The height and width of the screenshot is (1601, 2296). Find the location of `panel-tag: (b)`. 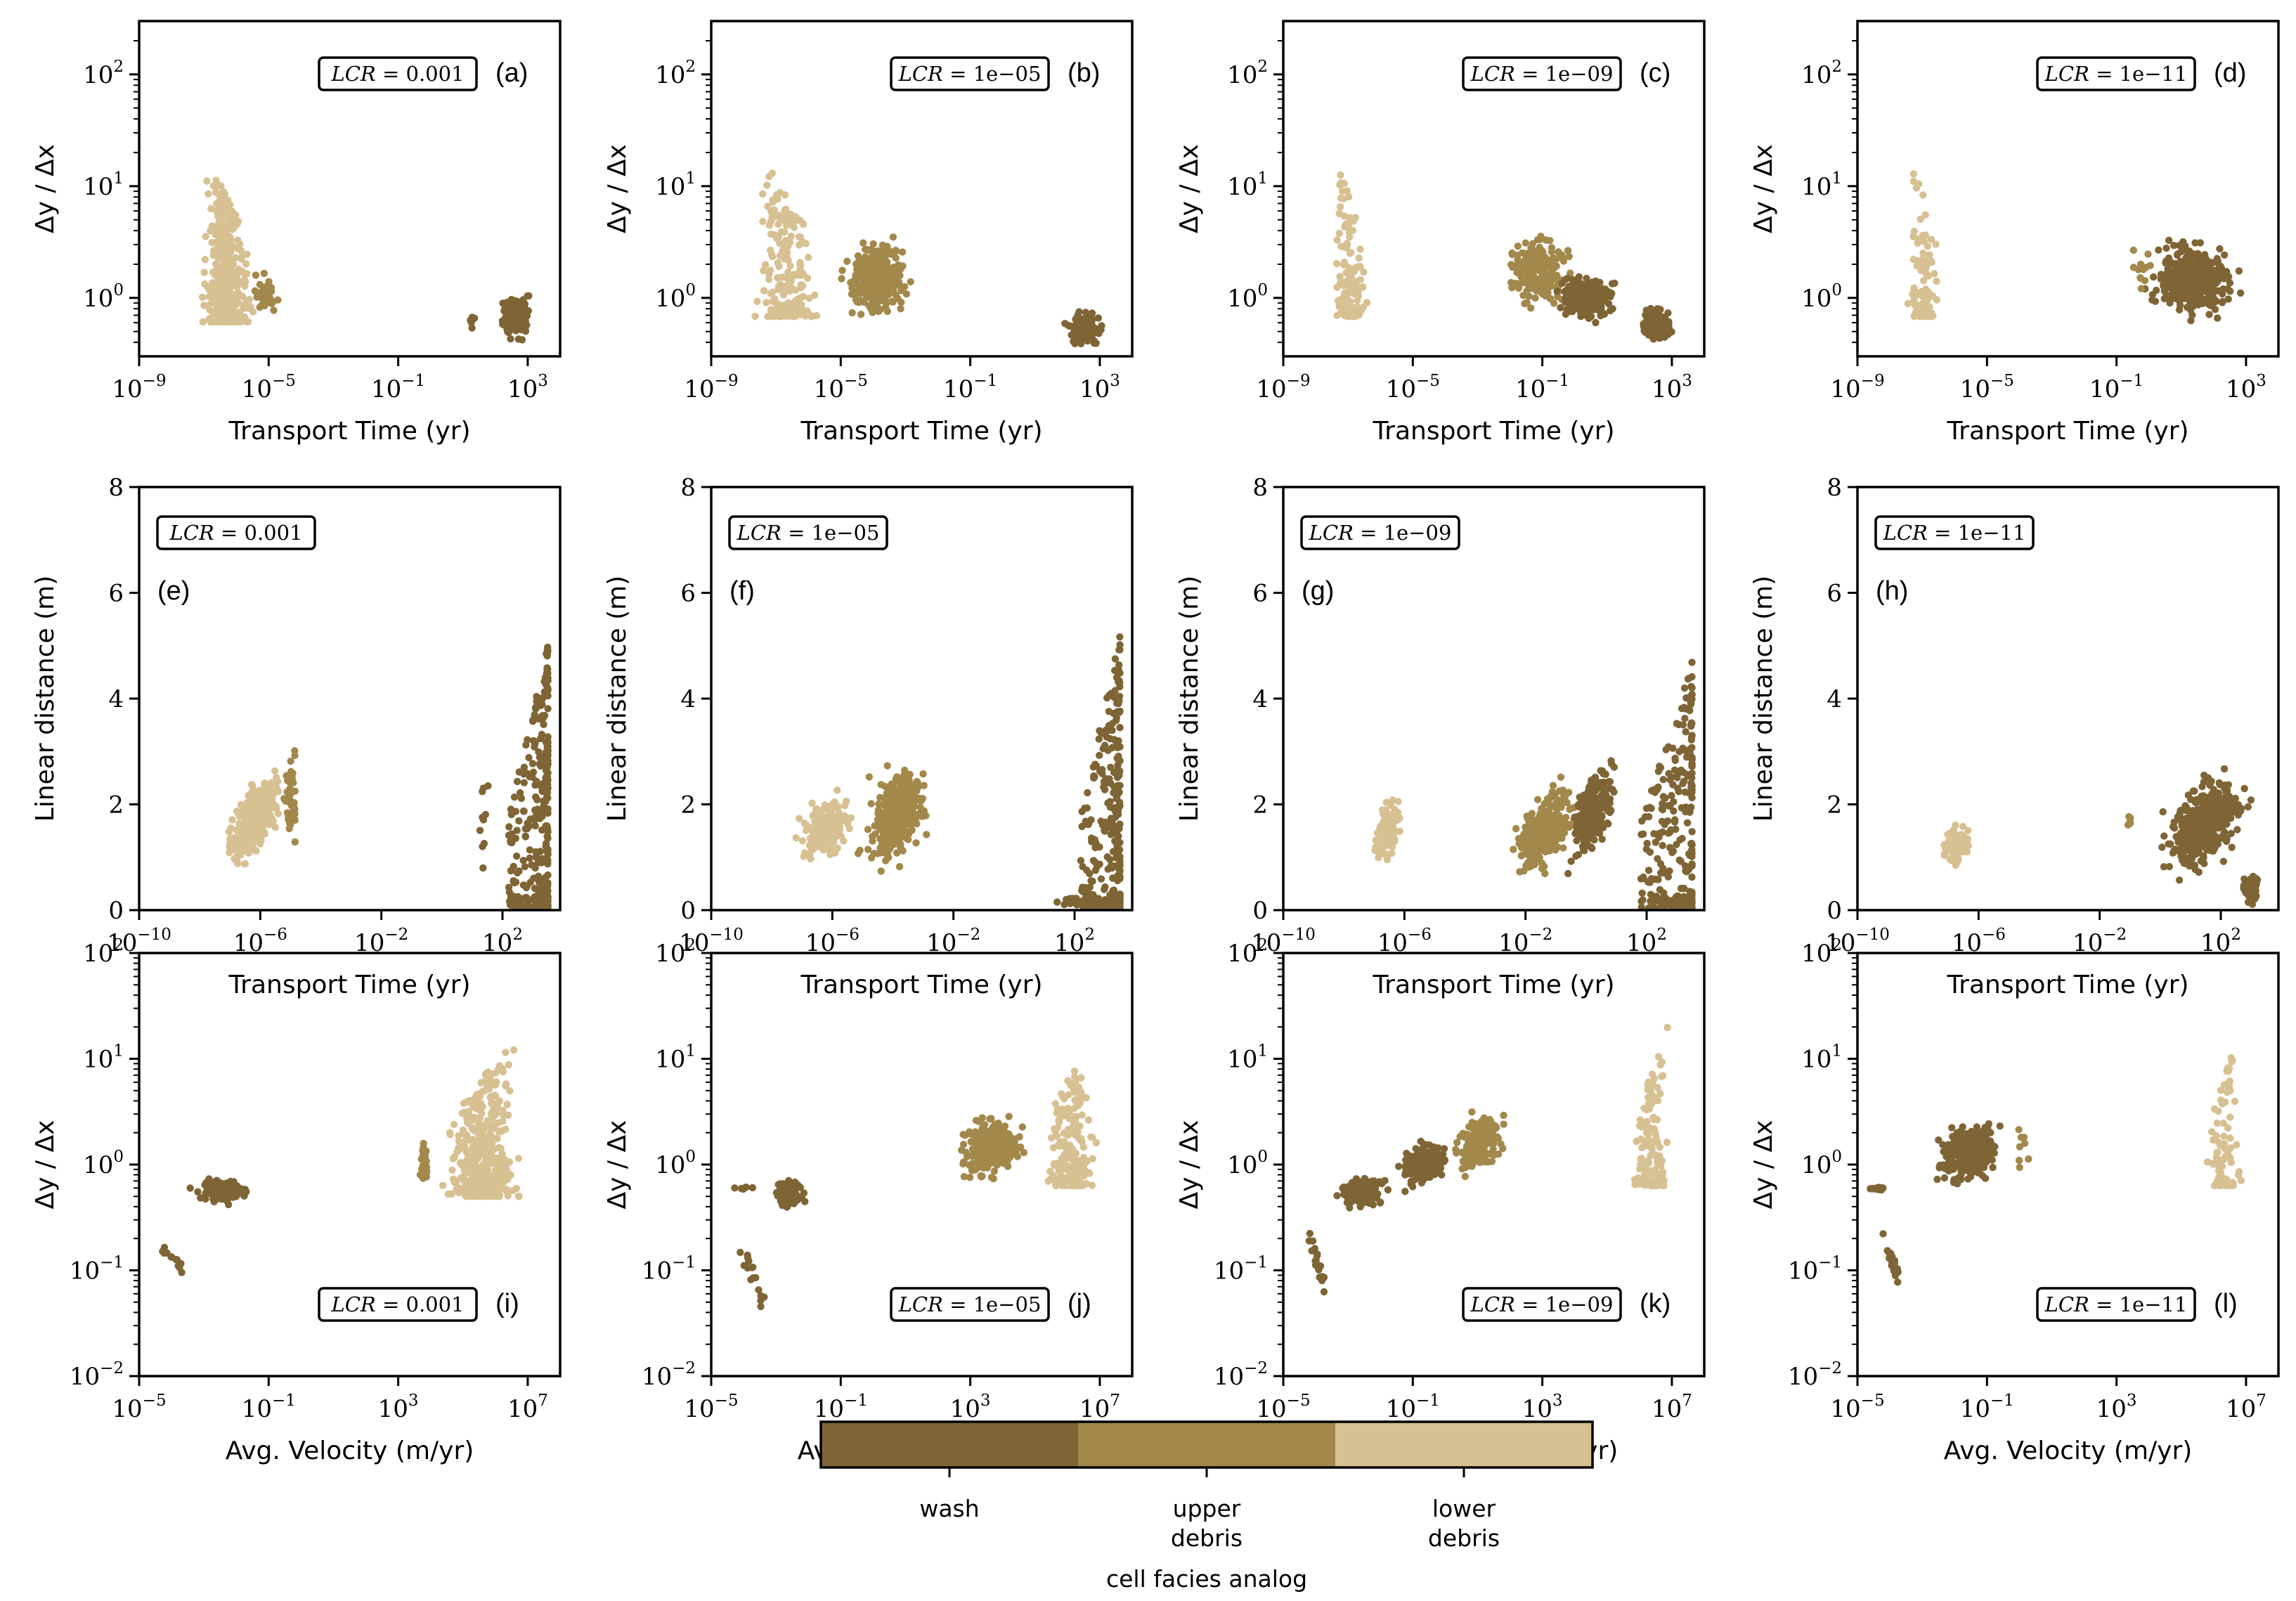

panel-tag: (b) is located at coordinates (1084, 73).